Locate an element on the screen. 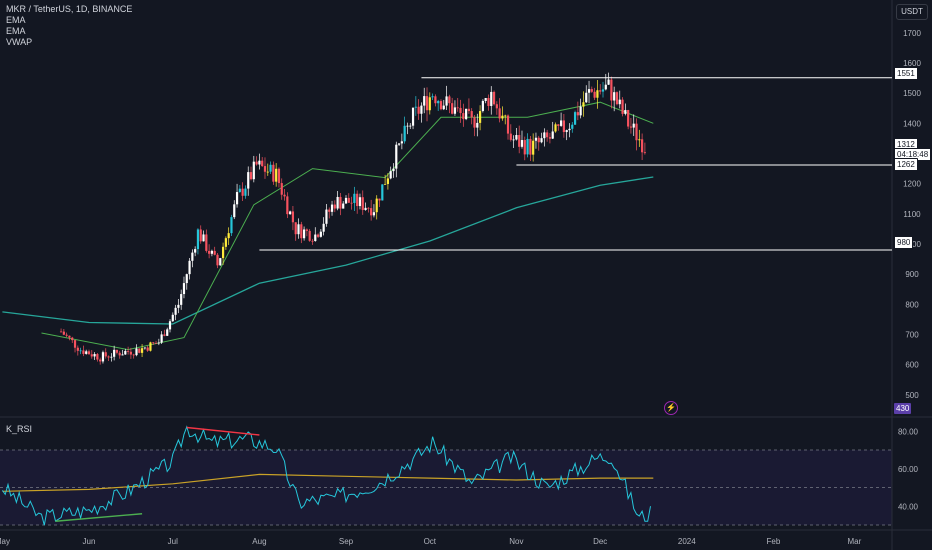 The height and width of the screenshot is (550, 932). indicator-vwap: VWAP is located at coordinates (19, 42).